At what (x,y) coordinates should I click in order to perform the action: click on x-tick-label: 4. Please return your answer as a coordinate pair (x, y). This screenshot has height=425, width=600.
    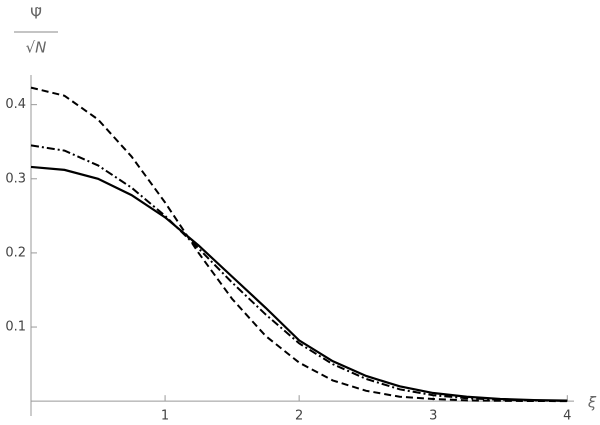
    Looking at the image, I should click on (567, 416).